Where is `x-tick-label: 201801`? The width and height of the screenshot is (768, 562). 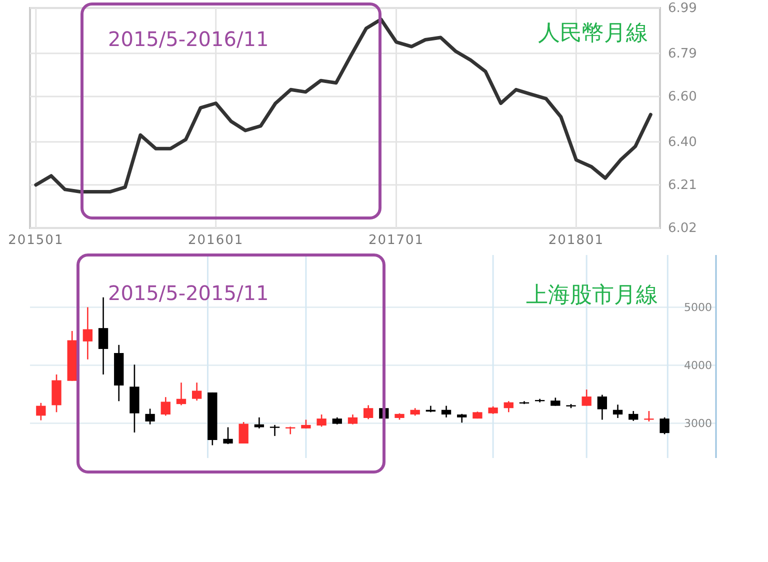 x-tick-label: 201801 is located at coordinates (576, 240).